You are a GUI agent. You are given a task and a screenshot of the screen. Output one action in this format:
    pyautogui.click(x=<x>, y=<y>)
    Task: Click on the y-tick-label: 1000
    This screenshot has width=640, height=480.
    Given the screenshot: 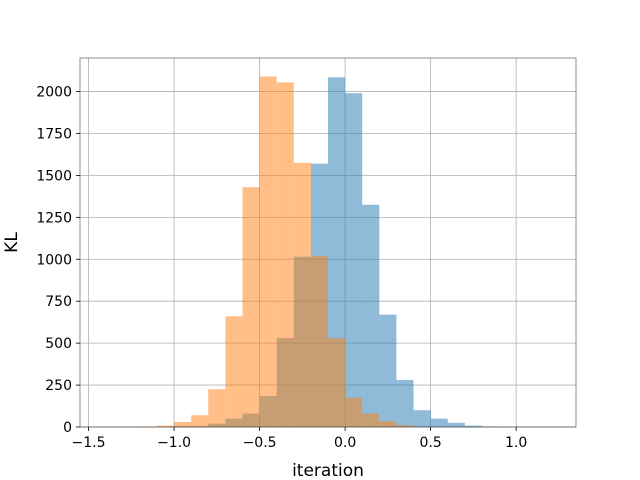 What is the action you would take?
    pyautogui.click(x=54, y=260)
    